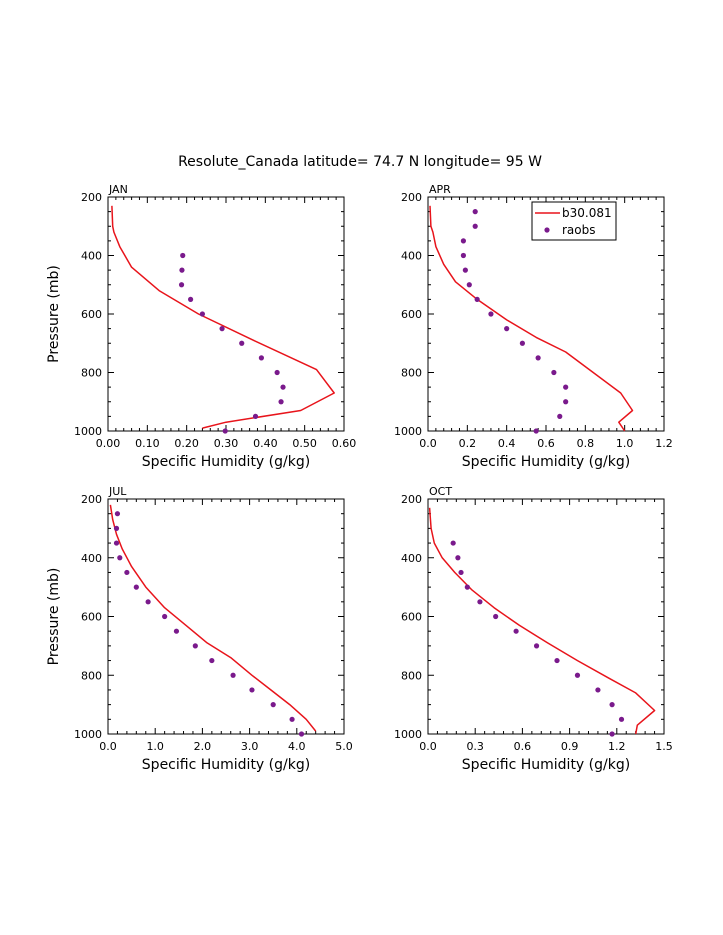 The width and height of the screenshot is (723, 935). I want to click on x-tick-label: 0.40, so click(265, 443).